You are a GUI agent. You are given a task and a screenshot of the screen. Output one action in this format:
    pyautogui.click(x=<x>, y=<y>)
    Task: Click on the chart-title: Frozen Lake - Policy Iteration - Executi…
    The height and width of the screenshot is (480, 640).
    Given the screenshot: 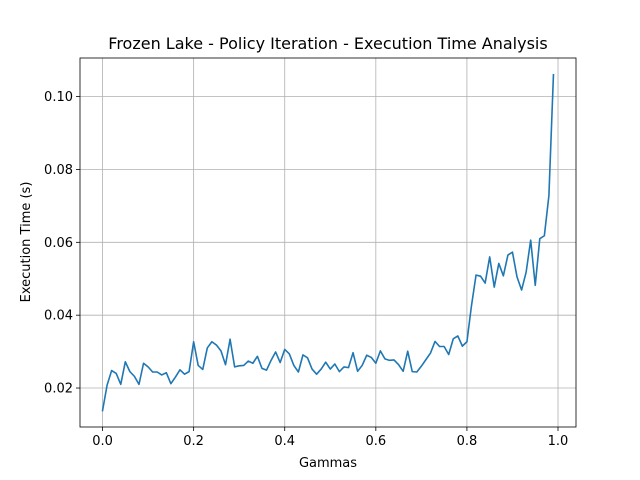 What is the action you would take?
    pyautogui.click(x=327, y=43)
    